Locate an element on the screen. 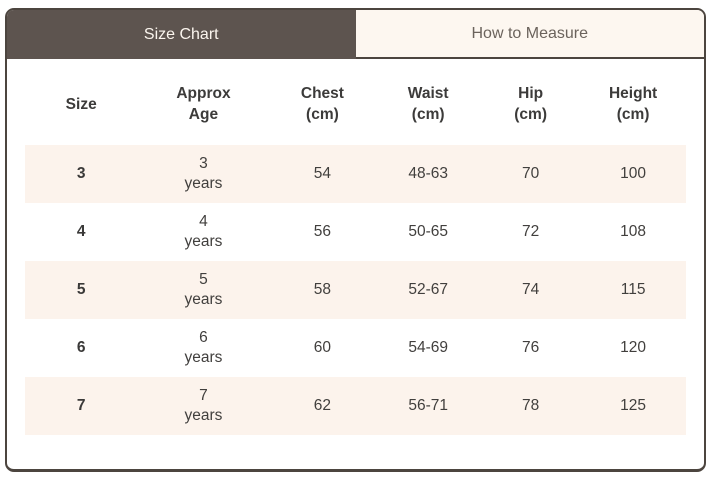  hip-cell: 74 is located at coordinates (530, 289).